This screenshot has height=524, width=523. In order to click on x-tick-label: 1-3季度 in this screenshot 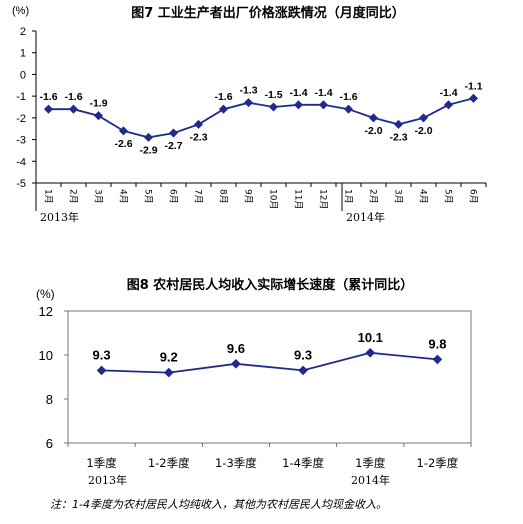, I will do `click(236, 463)`.